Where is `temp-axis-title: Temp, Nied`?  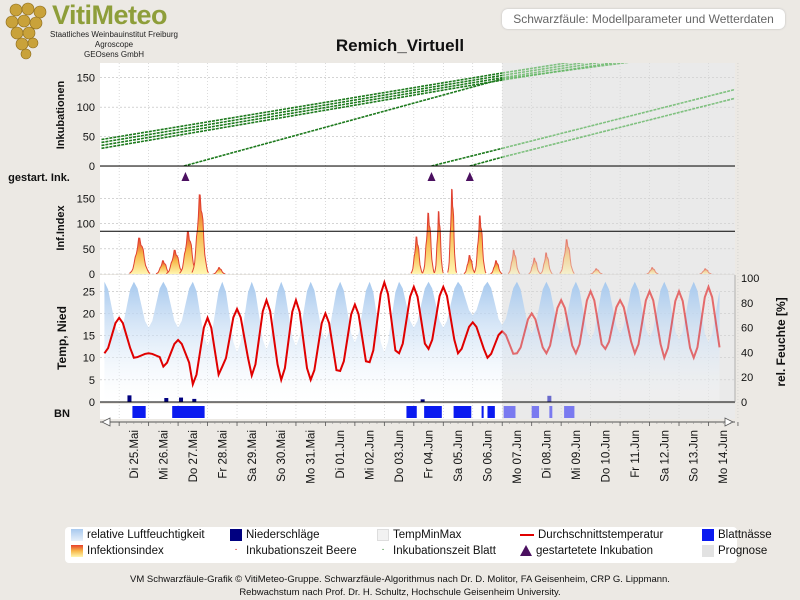 temp-axis-title: Temp, Nied is located at coordinates (62, 338).